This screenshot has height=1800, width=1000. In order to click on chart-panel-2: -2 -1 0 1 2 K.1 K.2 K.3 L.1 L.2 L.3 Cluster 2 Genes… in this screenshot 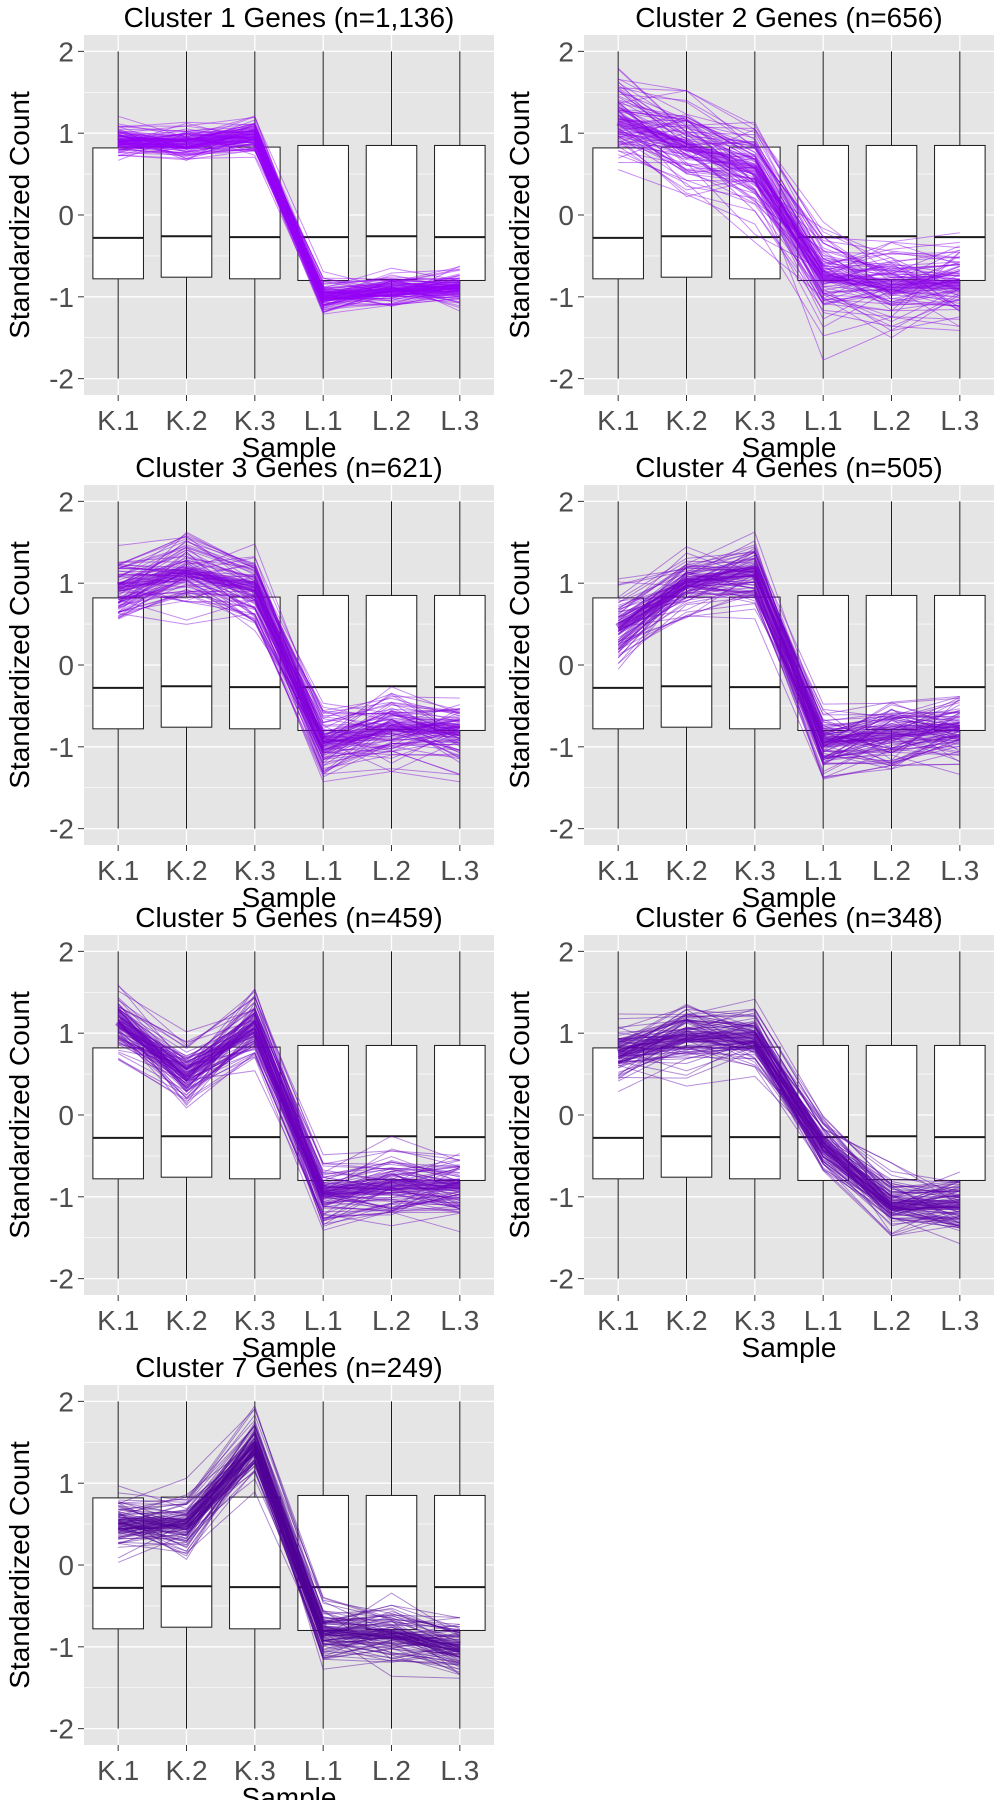, I will do `click(749, 232)`.